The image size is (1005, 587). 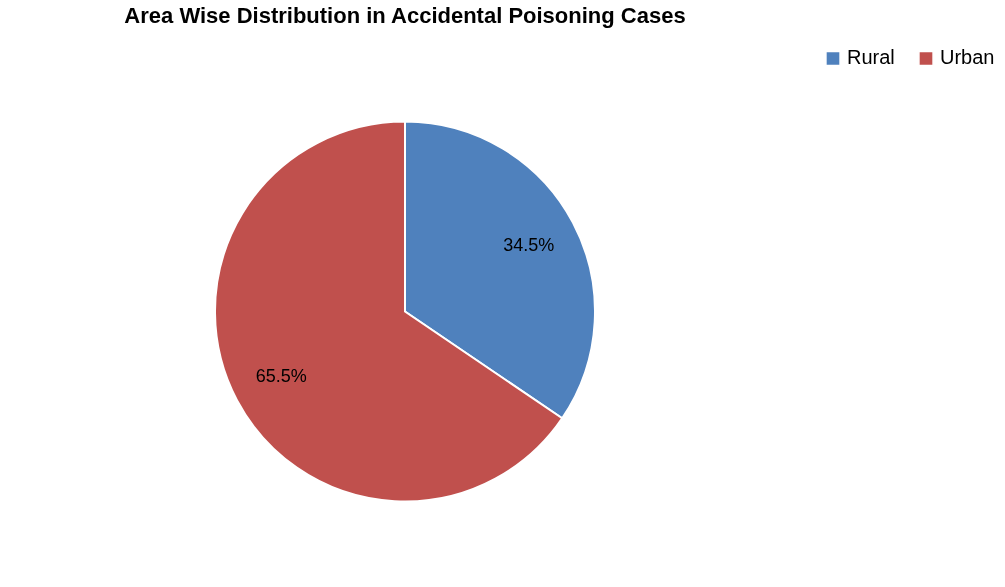 What do you see at coordinates (529, 244) in the screenshot?
I see `data-label: 34.5%` at bounding box center [529, 244].